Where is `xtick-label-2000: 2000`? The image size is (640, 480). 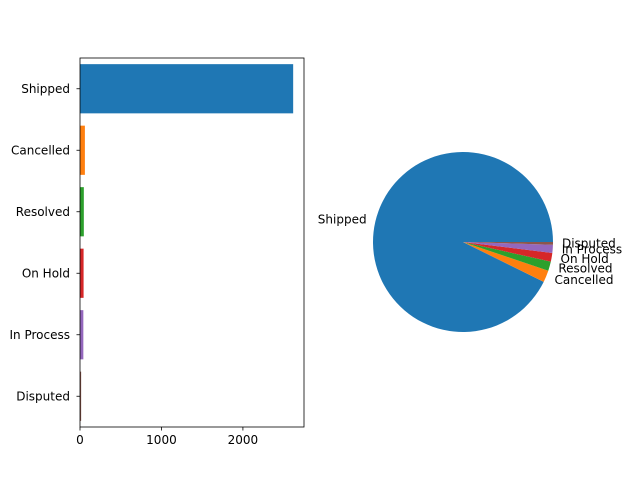 xtick-label-2000: 2000 is located at coordinates (243, 440).